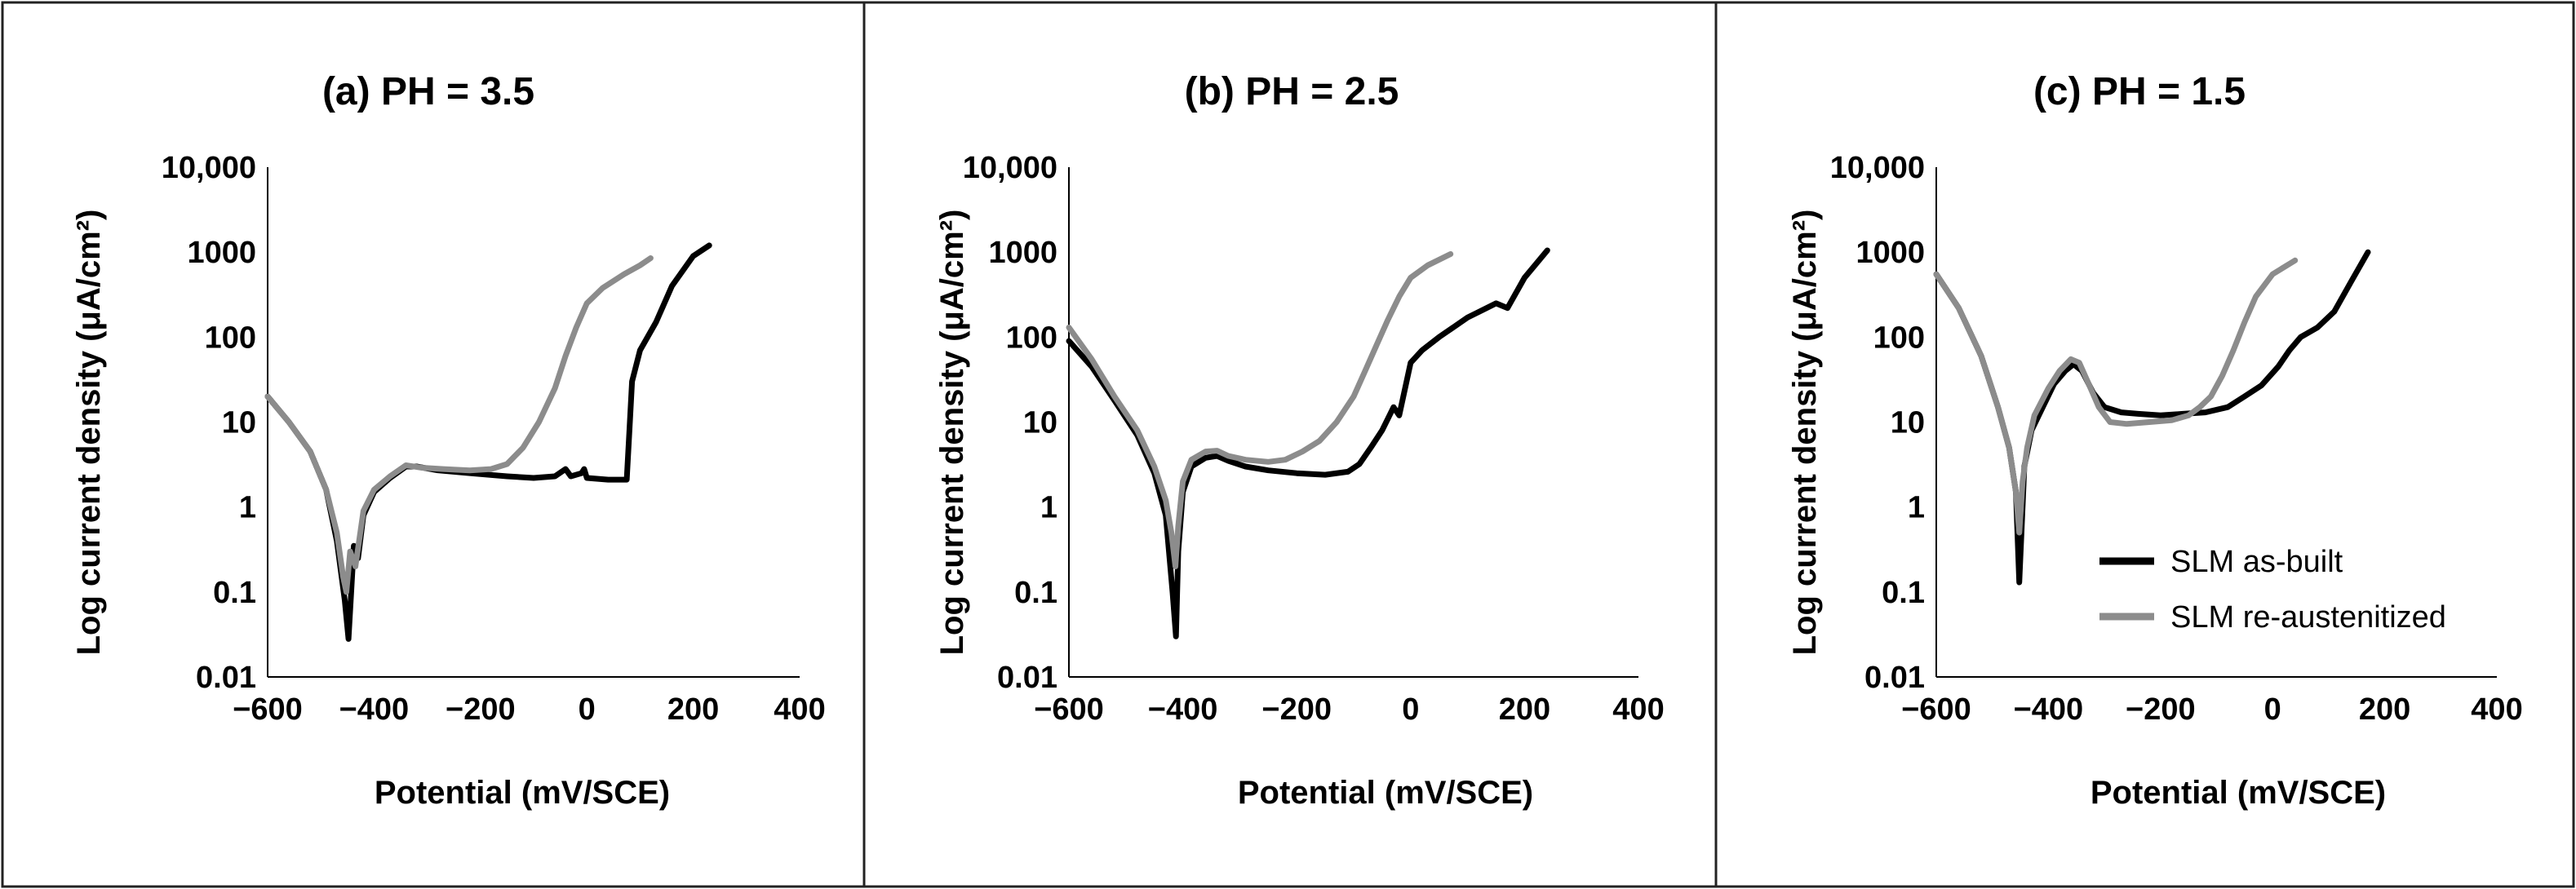 The height and width of the screenshot is (889, 2576). I want to click on chart-title: (a) PH = 3.5, so click(428, 92).